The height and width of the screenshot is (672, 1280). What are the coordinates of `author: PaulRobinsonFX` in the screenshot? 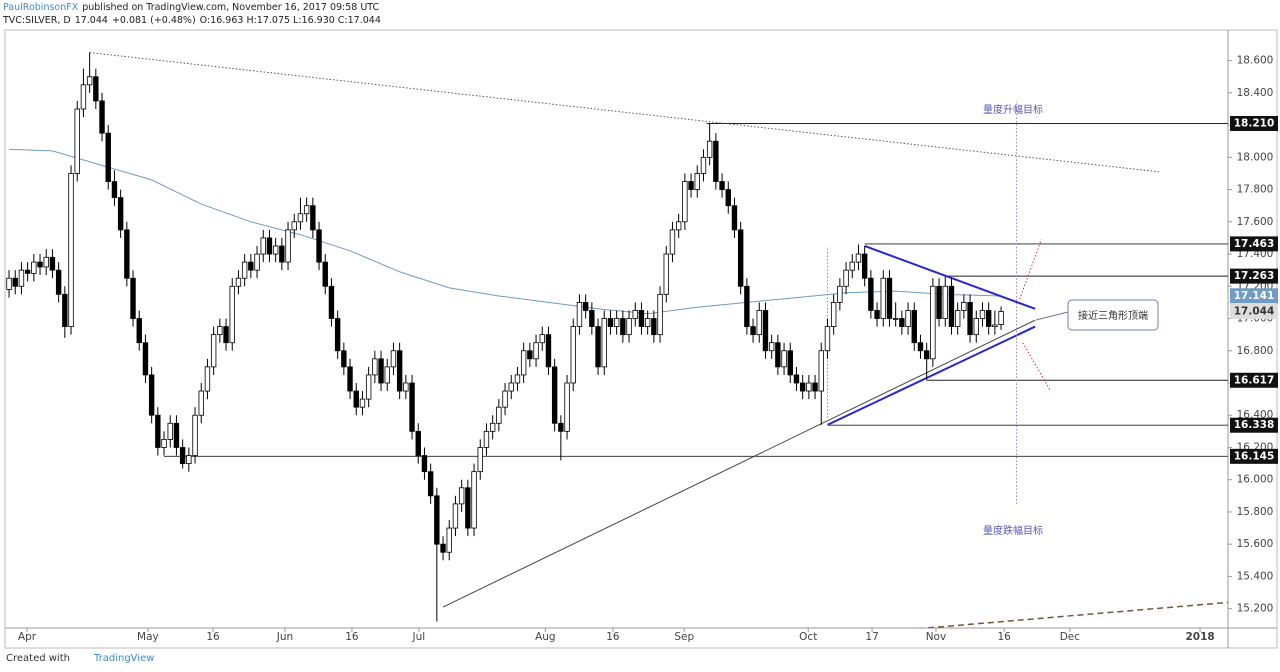 It's located at (41, 7).